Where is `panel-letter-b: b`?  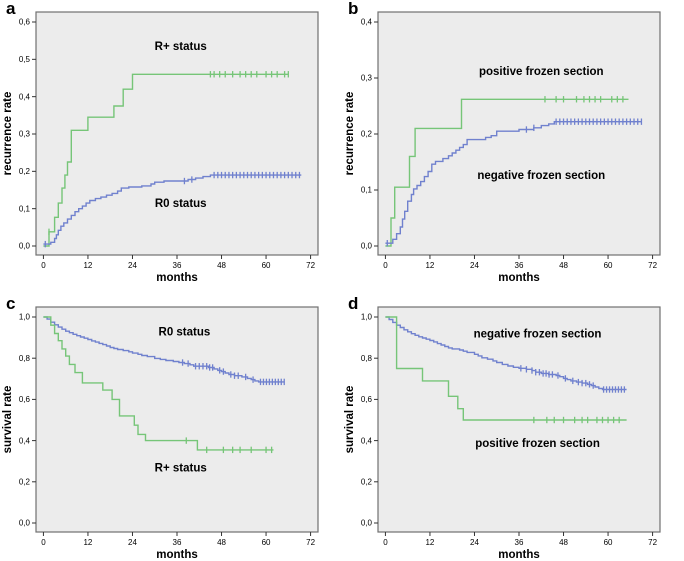 panel-letter-b: b is located at coordinates (353, 9).